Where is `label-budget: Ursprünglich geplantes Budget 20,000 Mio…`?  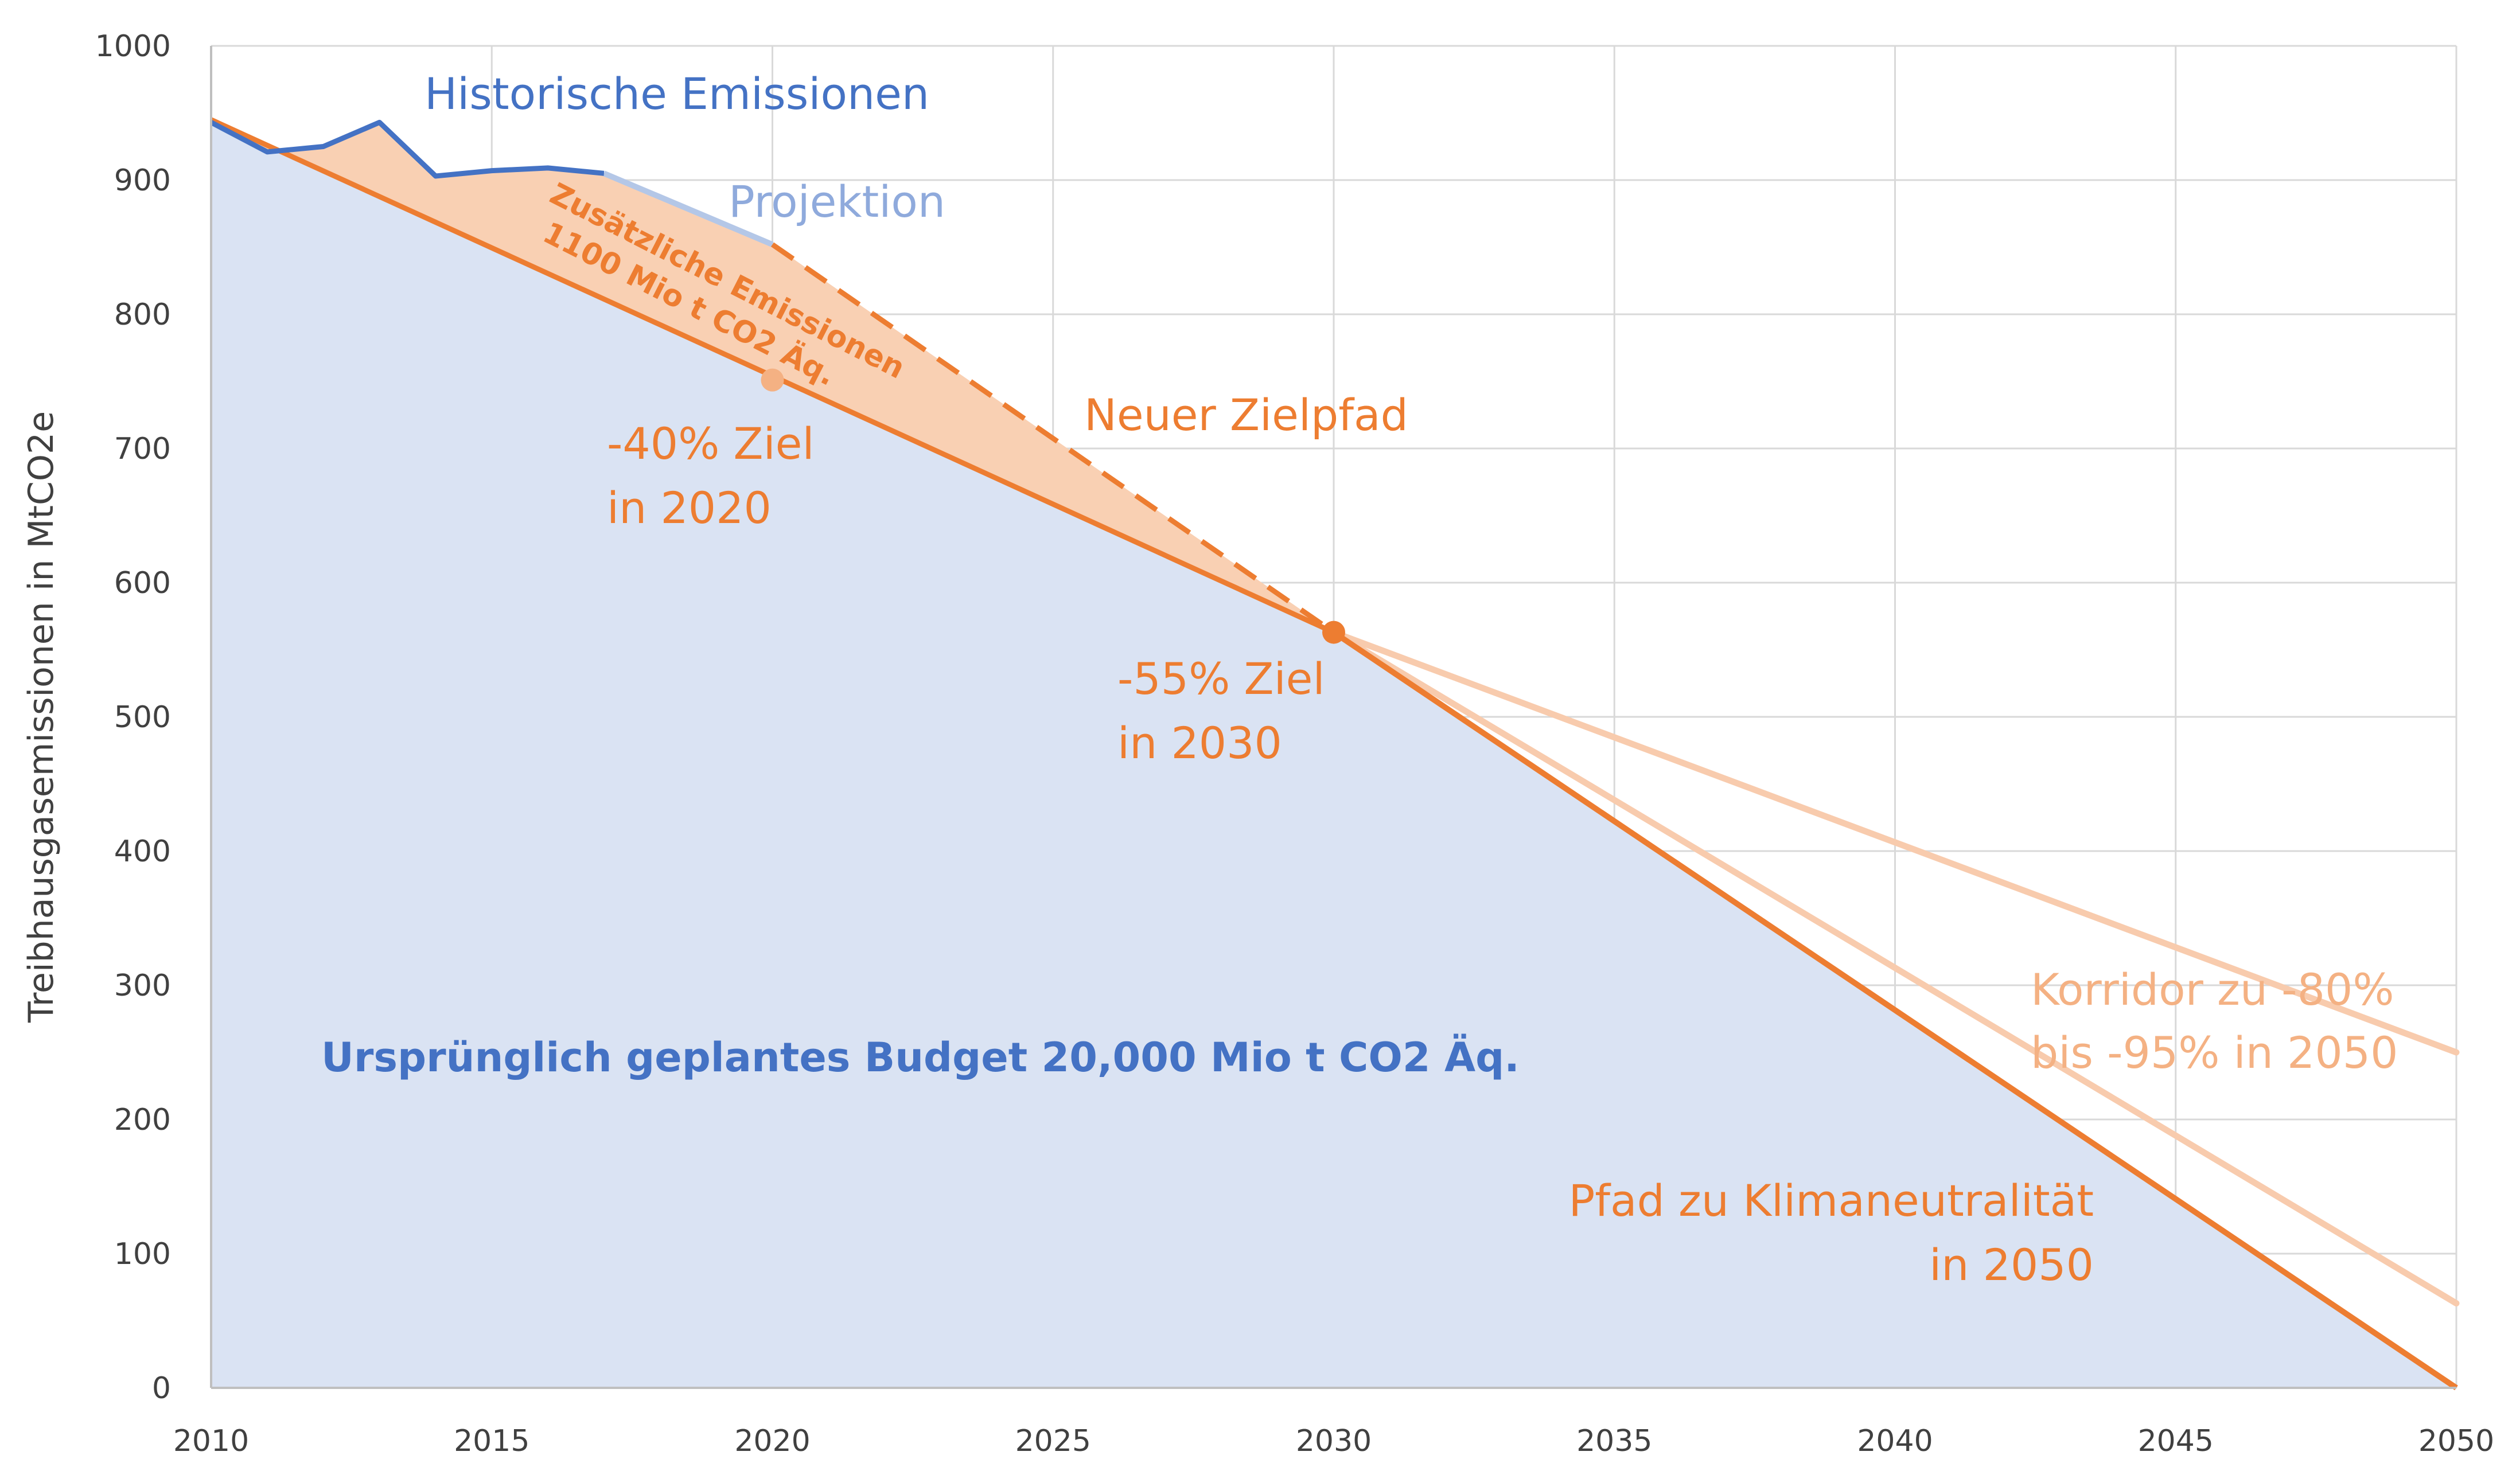
label-budget: Ursprünglich geplantes Budget 20,000 Mio… is located at coordinates (920, 1057).